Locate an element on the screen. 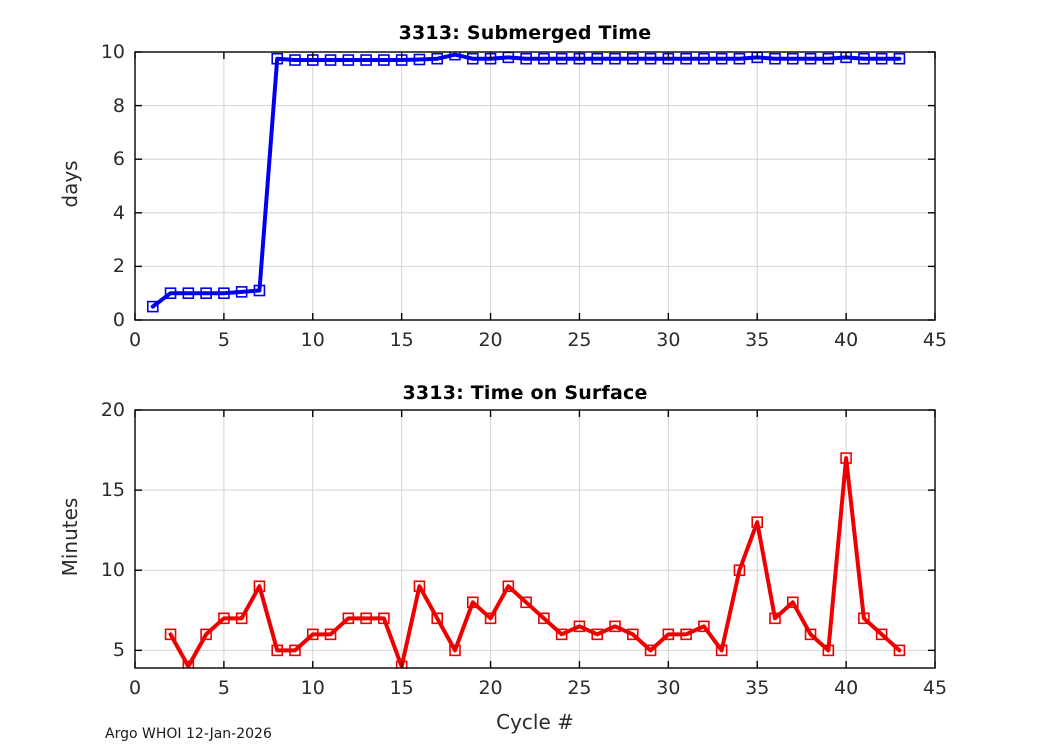 This screenshot has height=750, width=1050. y-tick-label: 20 is located at coordinates (112, 410).